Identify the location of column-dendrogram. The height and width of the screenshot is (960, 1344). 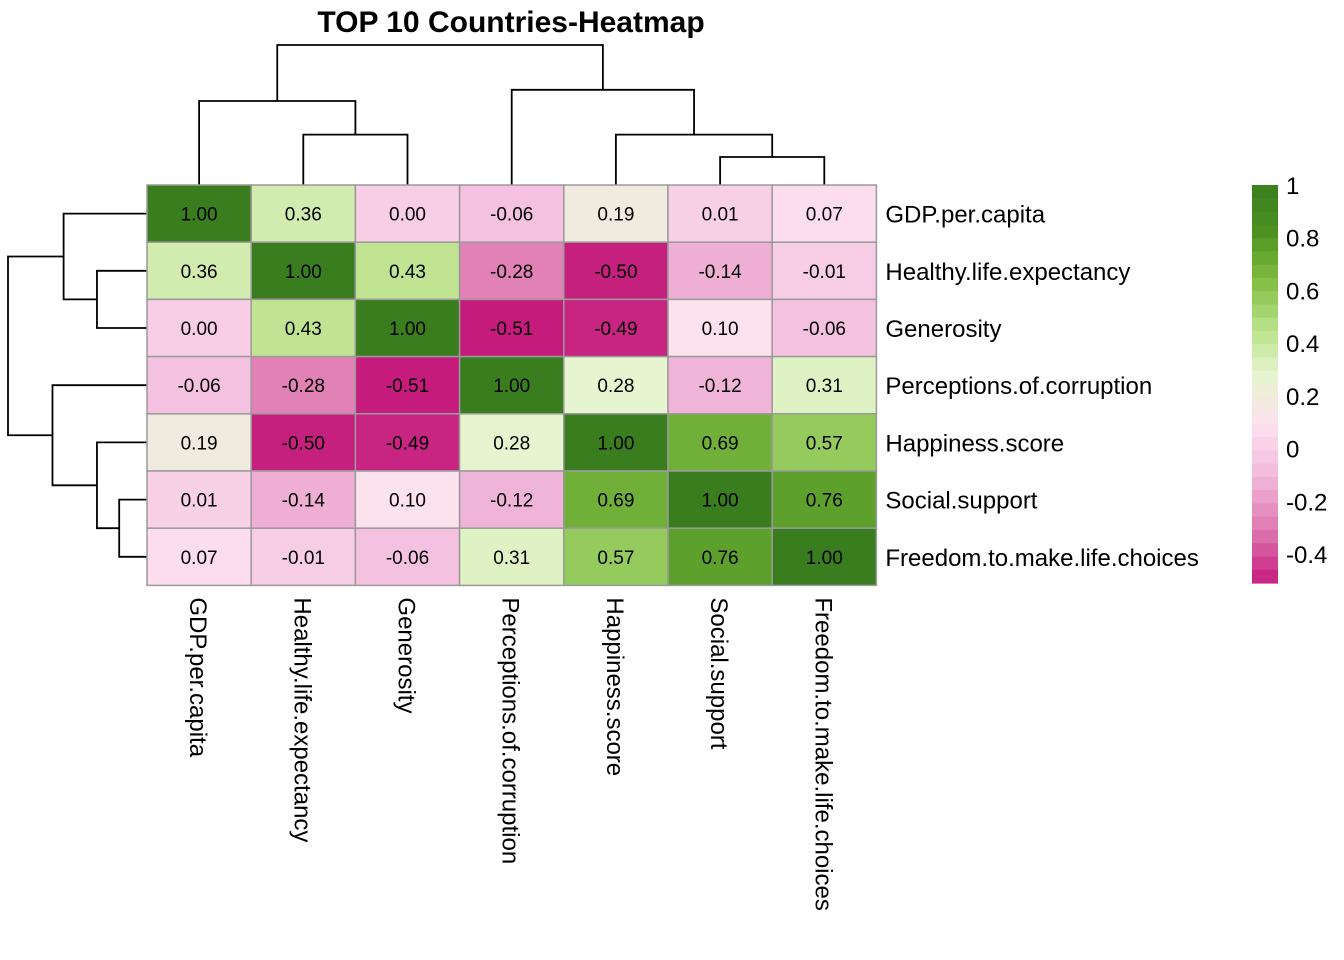
(512, 114).